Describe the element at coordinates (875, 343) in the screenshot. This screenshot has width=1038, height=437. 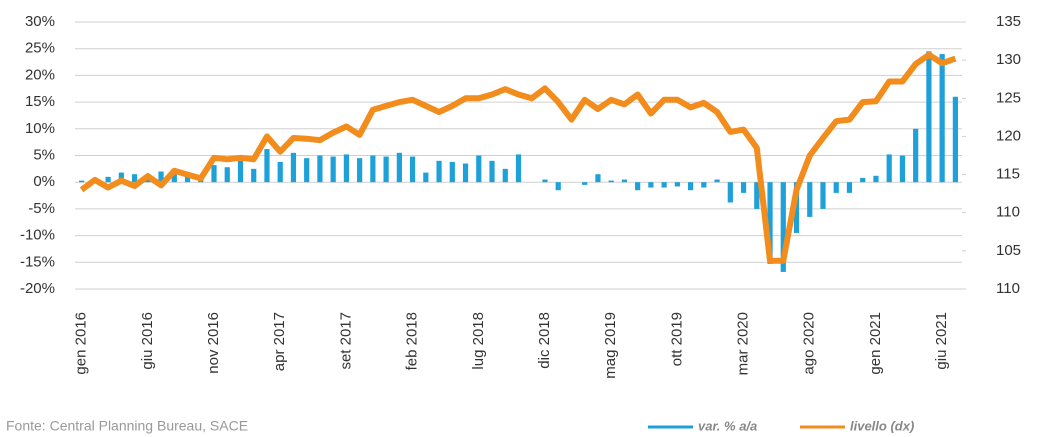
I see `x-tick-label: gen 2021` at that location.